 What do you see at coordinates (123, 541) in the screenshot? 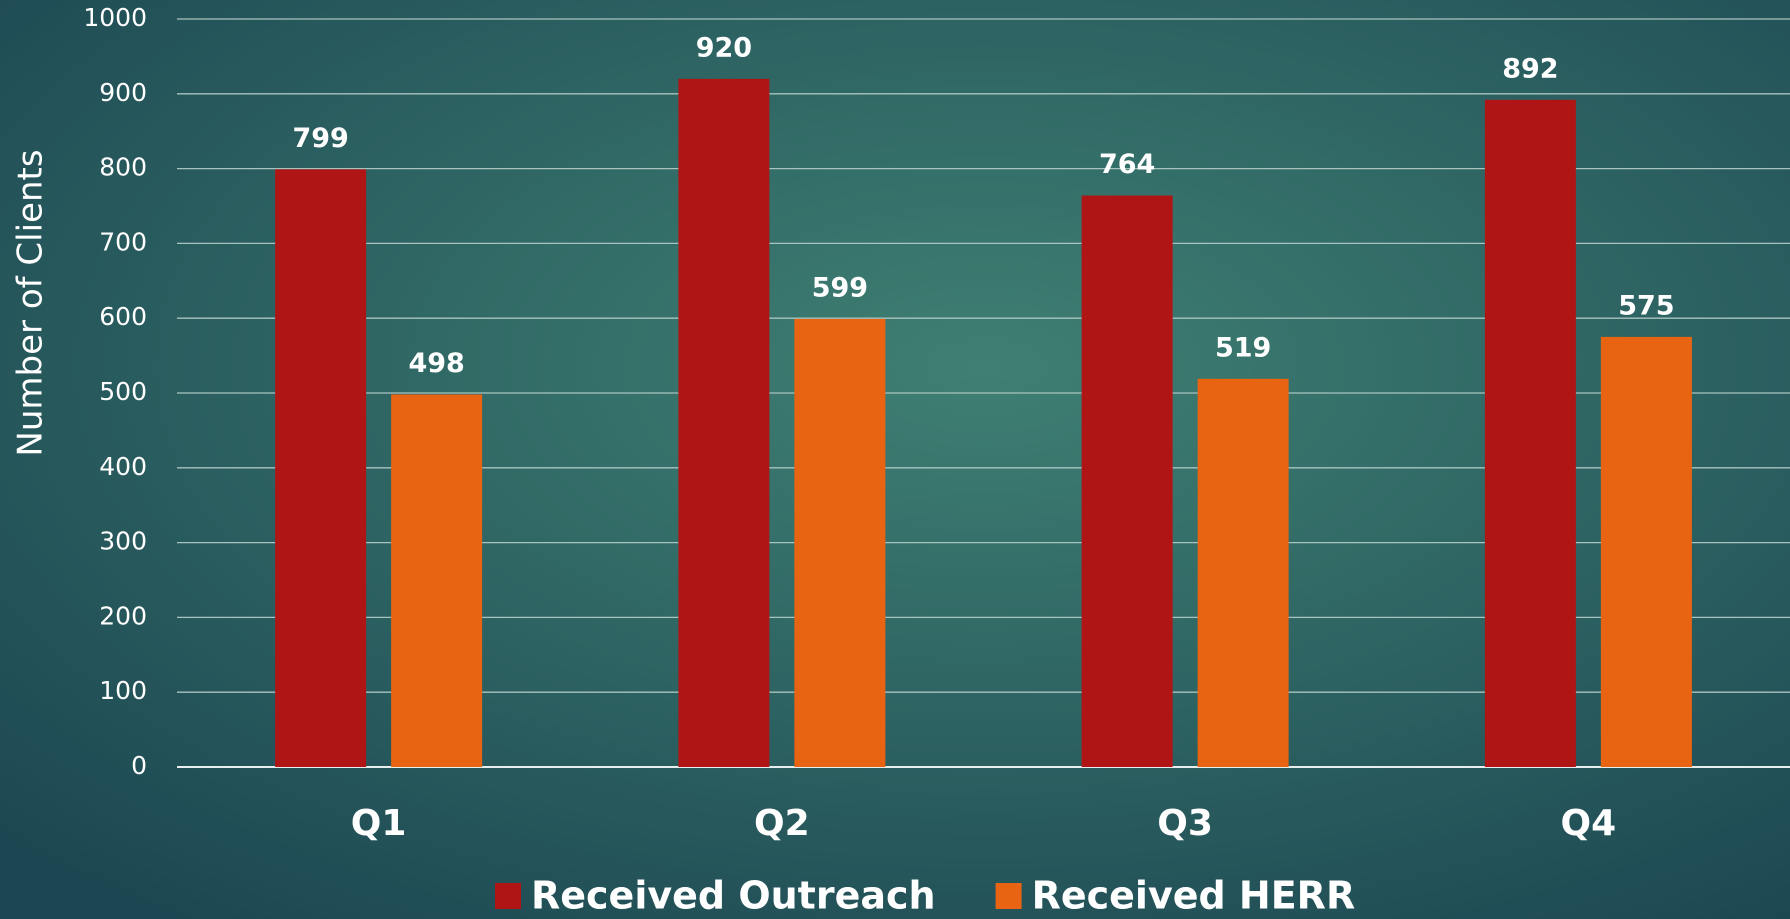
I see `y-tick-label: 300` at bounding box center [123, 541].